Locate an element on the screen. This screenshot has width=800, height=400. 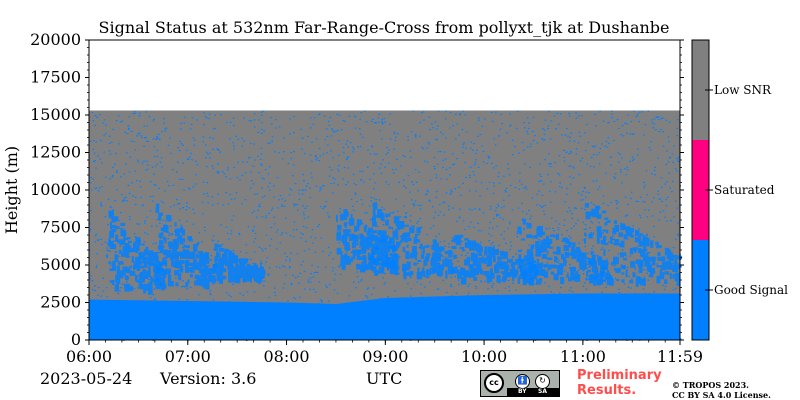
copyright-line-2: CC BY SA 4.0 License. is located at coordinates (721, 395).